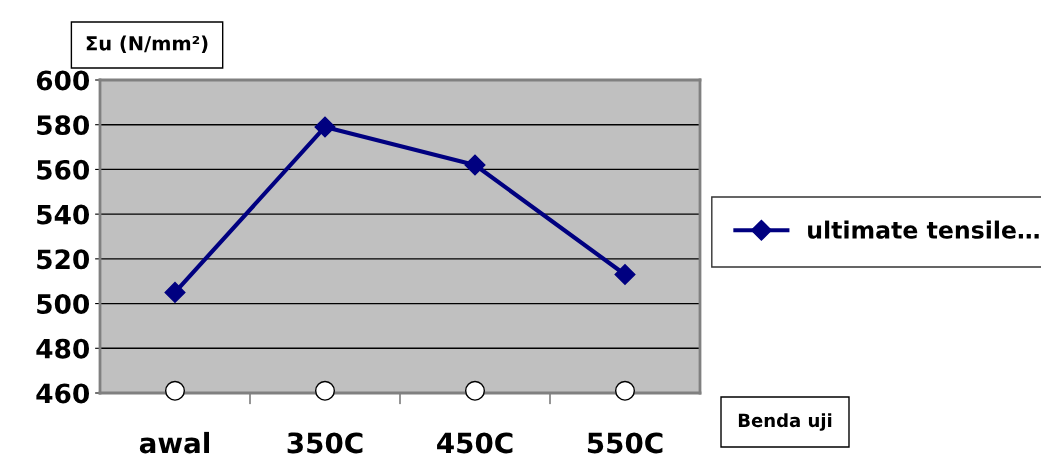 The image size is (1041, 456). Describe the element at coordinates (63, 125) in the screenshot. I see `y-tick-label: 580` at that location.